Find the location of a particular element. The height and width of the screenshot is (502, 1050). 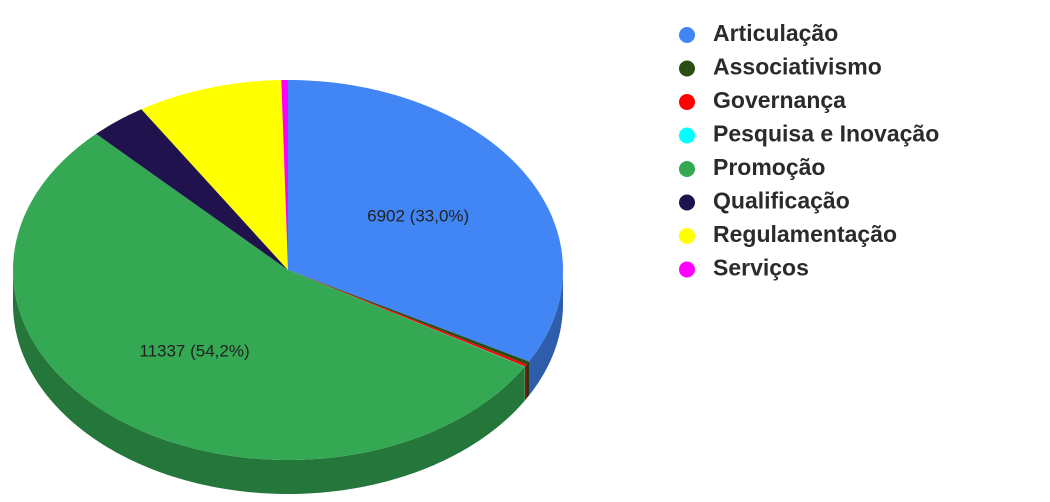

data-label: 6902 (33,0%) is located at coordinates (418, 215).